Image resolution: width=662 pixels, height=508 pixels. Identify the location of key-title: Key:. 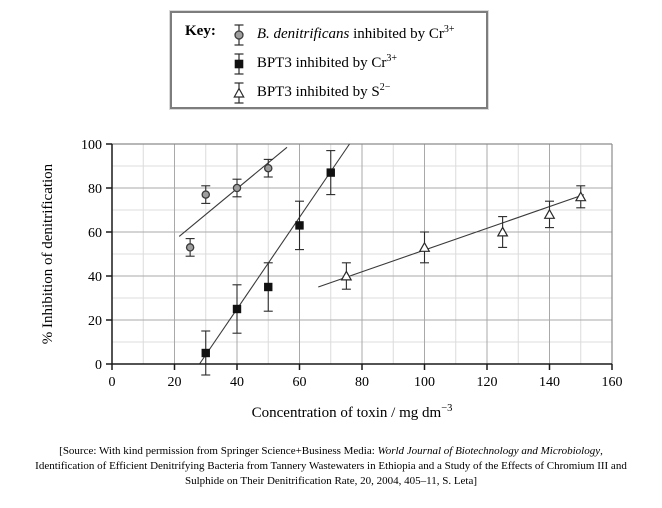
(200, 31).